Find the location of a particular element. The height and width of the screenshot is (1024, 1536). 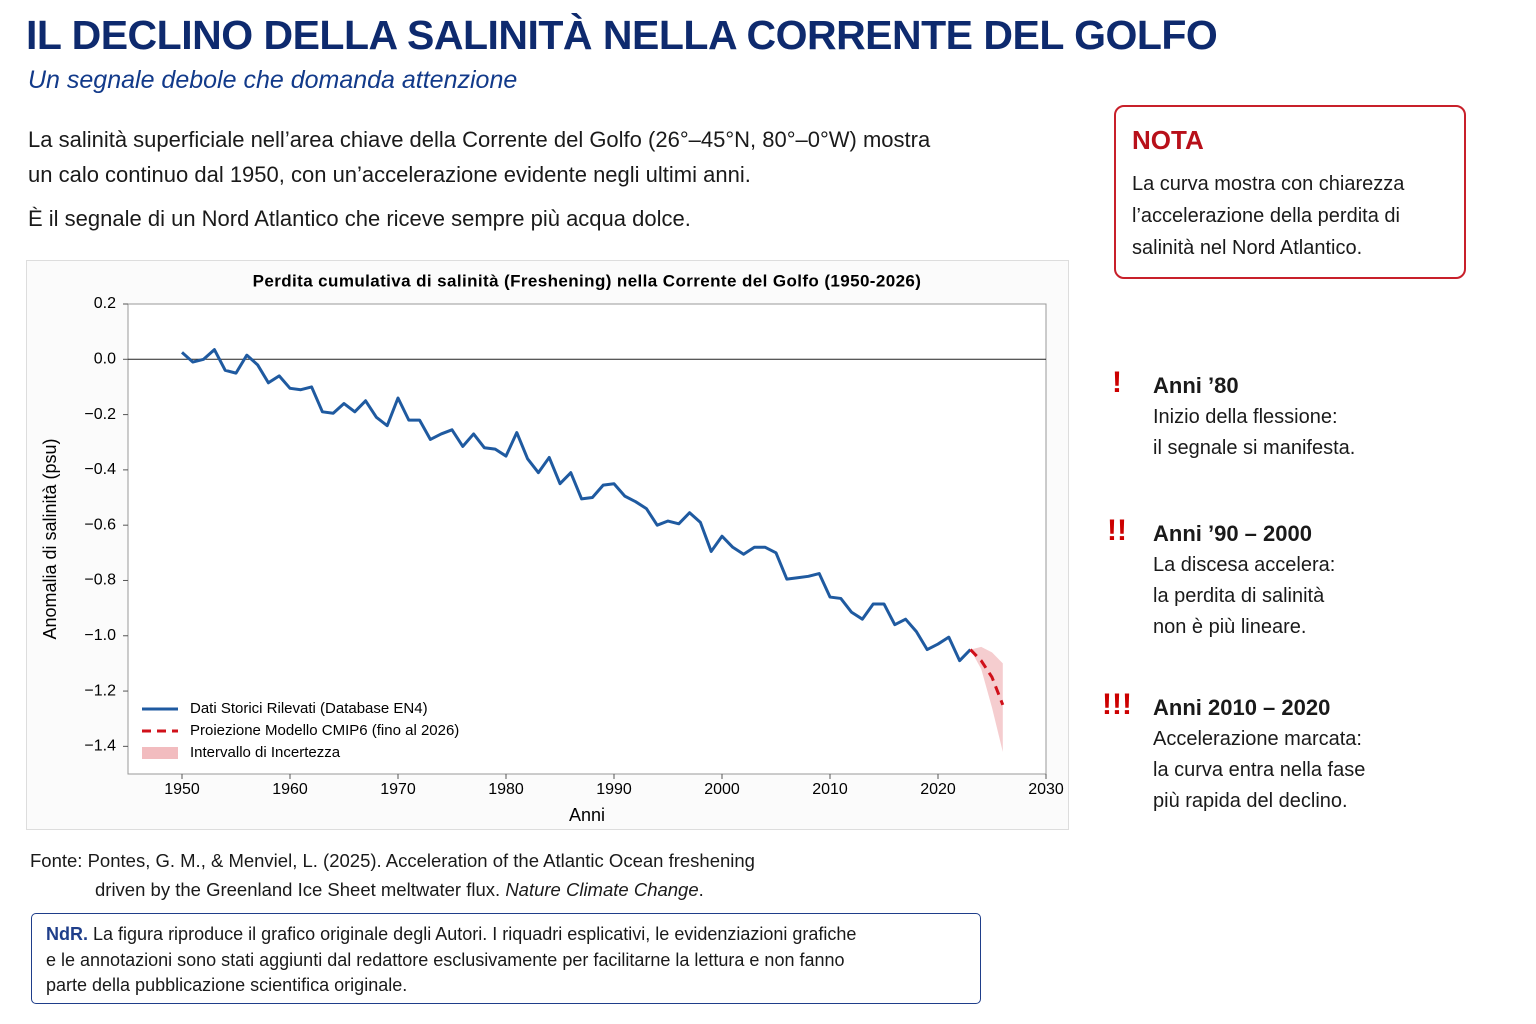

x-tick-label: 1970 is located at coordinates (398, 789).